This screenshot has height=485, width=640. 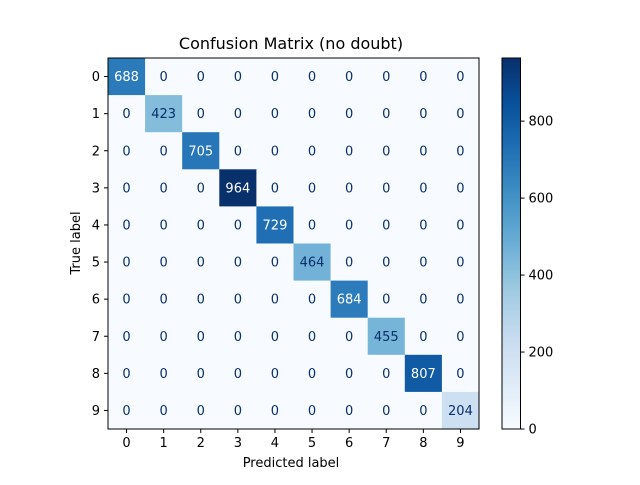 I want to click on colorbar-fill, so click(x=511, y=243).